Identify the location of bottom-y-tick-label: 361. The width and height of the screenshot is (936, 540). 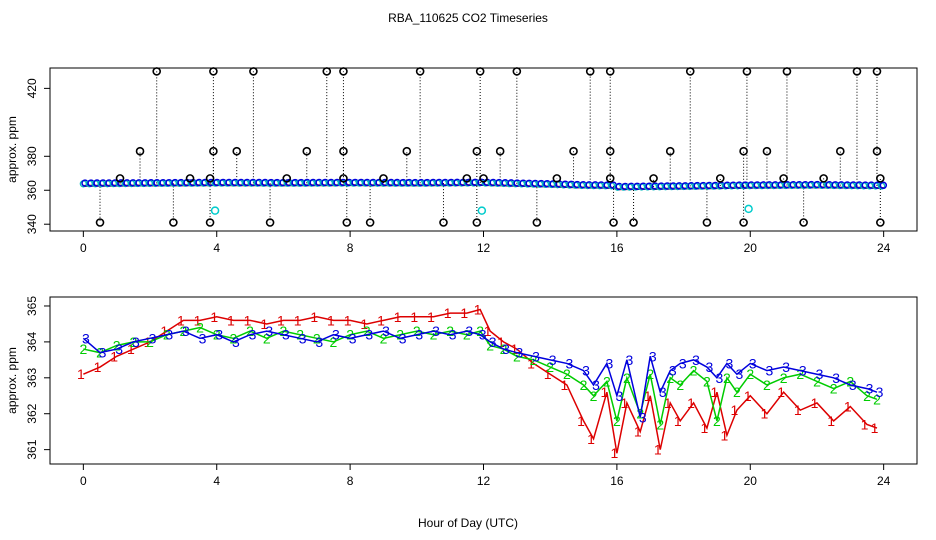
(32, 449).